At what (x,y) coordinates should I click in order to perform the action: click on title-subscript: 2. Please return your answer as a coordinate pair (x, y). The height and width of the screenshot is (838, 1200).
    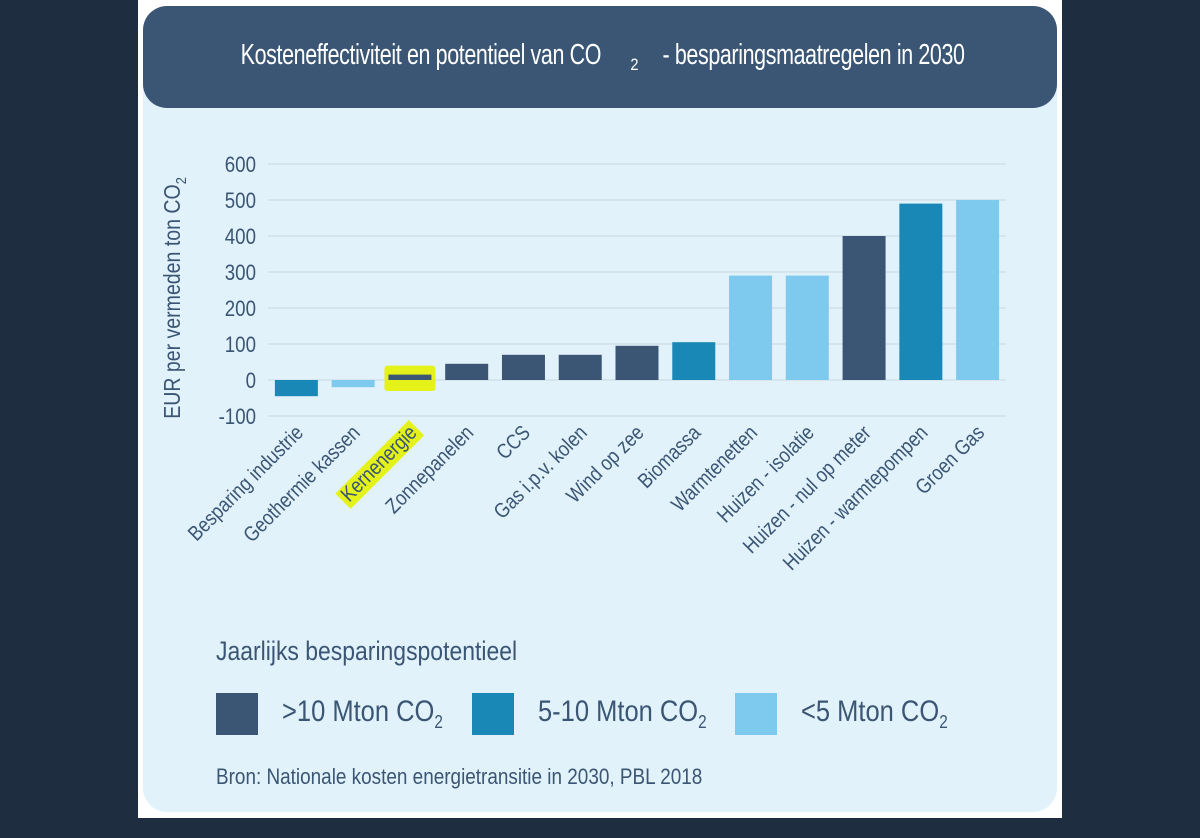
    Looking at the image, I should click on (634, 64).